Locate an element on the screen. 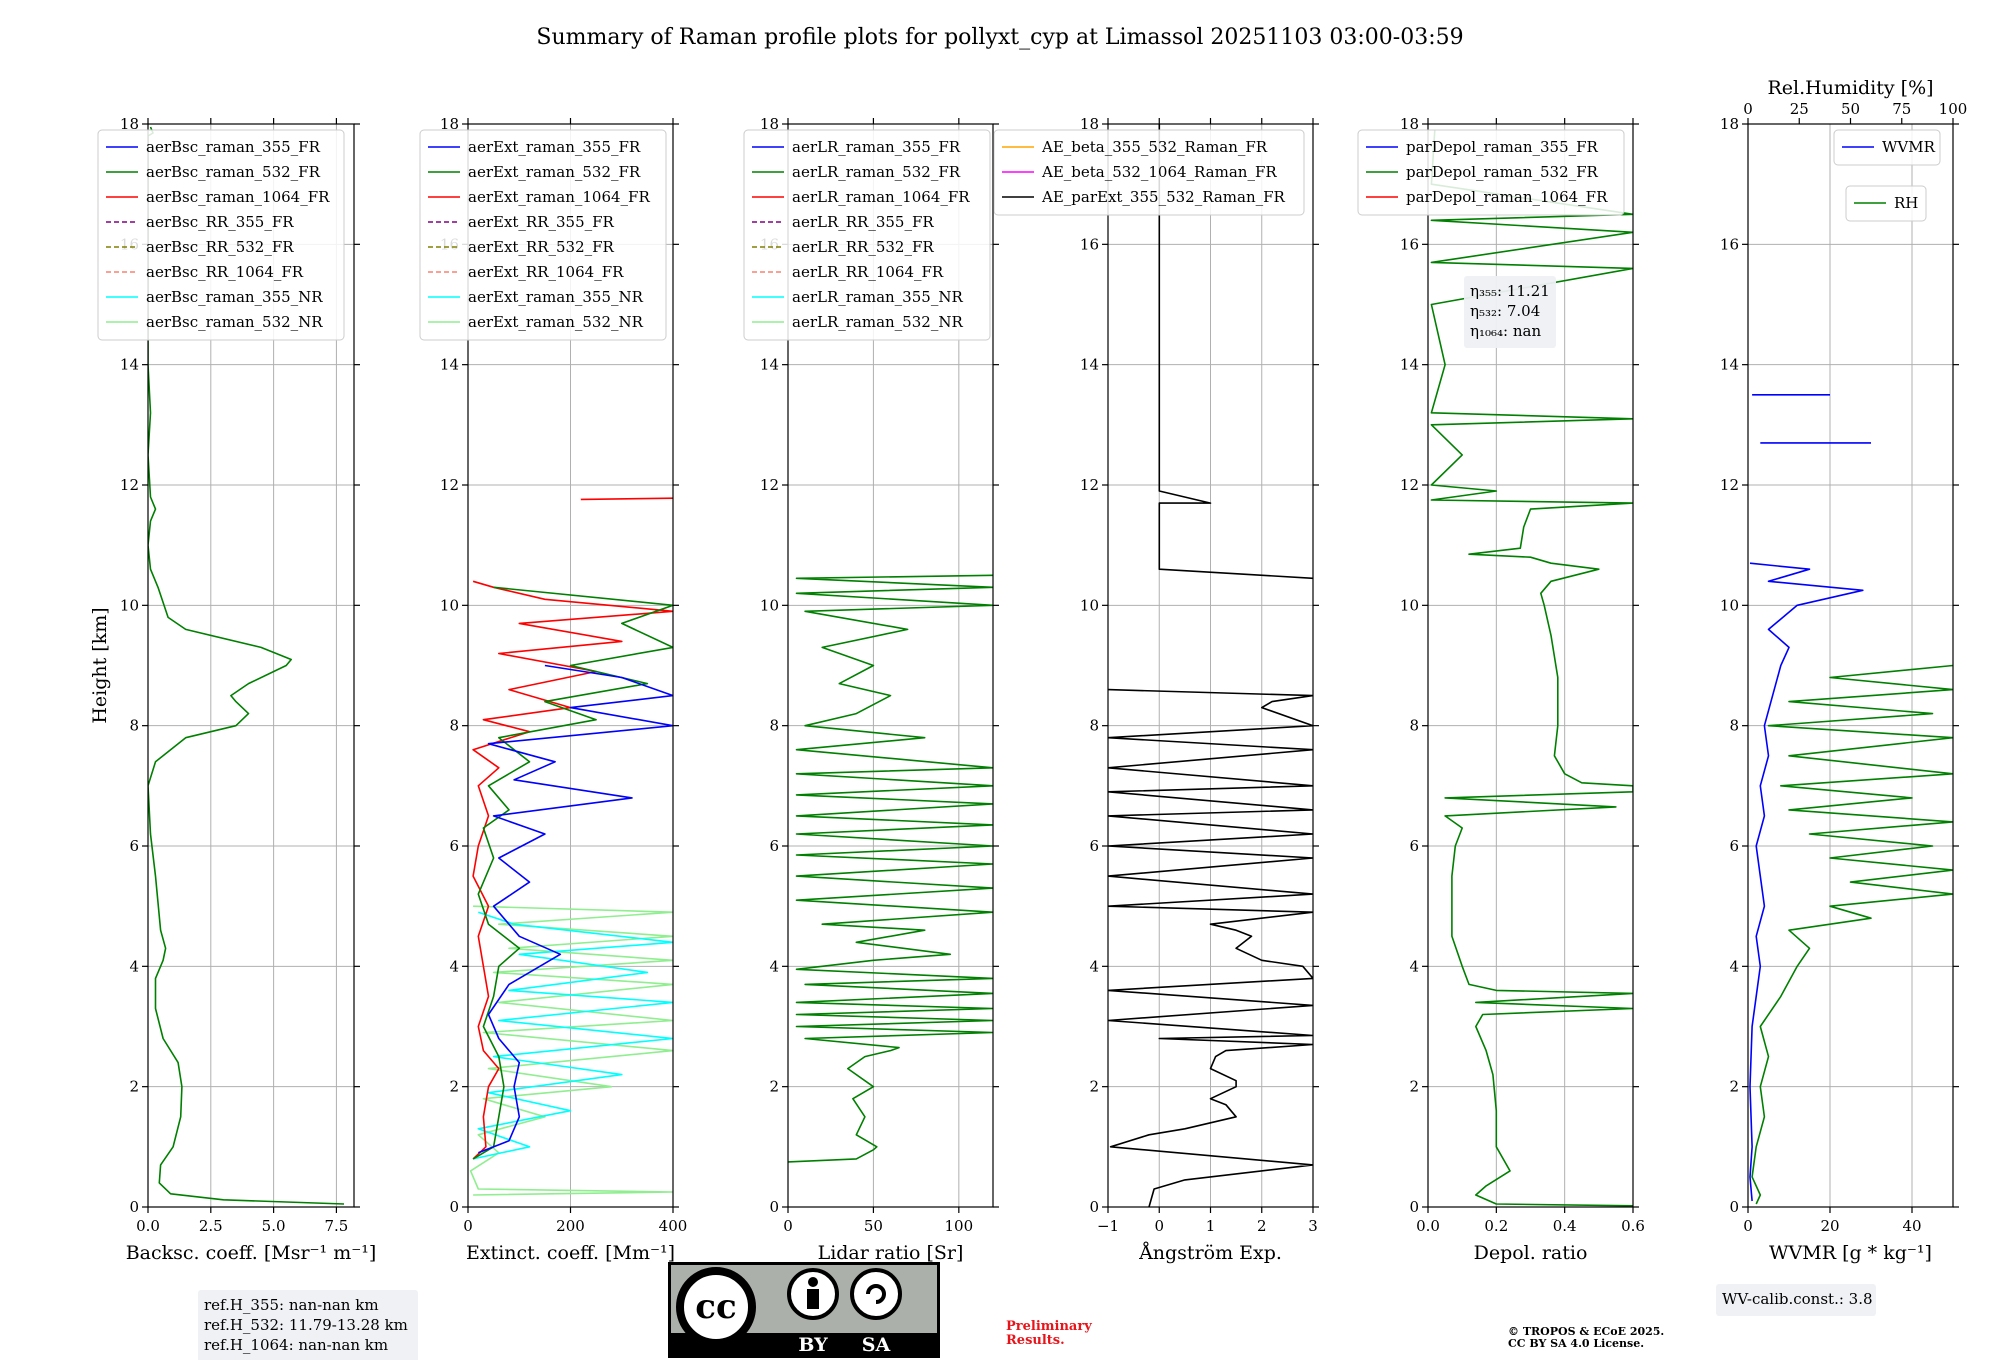 The height and width of the screenshot is (1362, 2000). legend-entry: aerExt_raman_355_FR is located at coordinates (554, 147).